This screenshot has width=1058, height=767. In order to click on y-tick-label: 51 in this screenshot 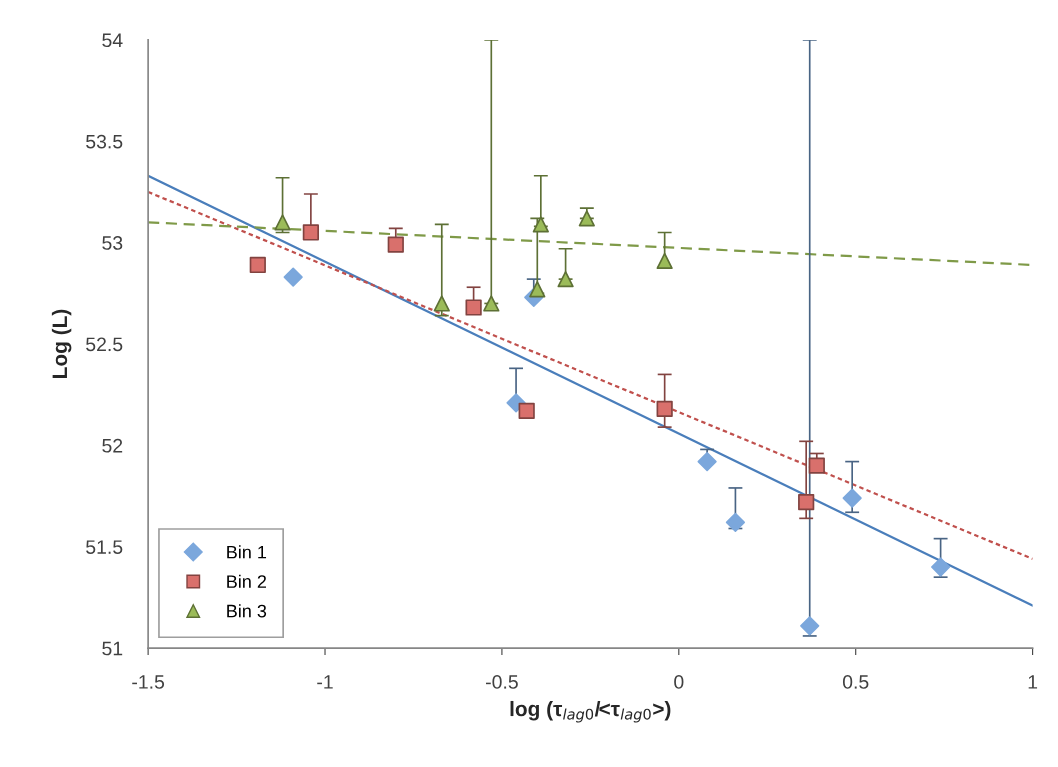, I will do `click(112, 648)`.